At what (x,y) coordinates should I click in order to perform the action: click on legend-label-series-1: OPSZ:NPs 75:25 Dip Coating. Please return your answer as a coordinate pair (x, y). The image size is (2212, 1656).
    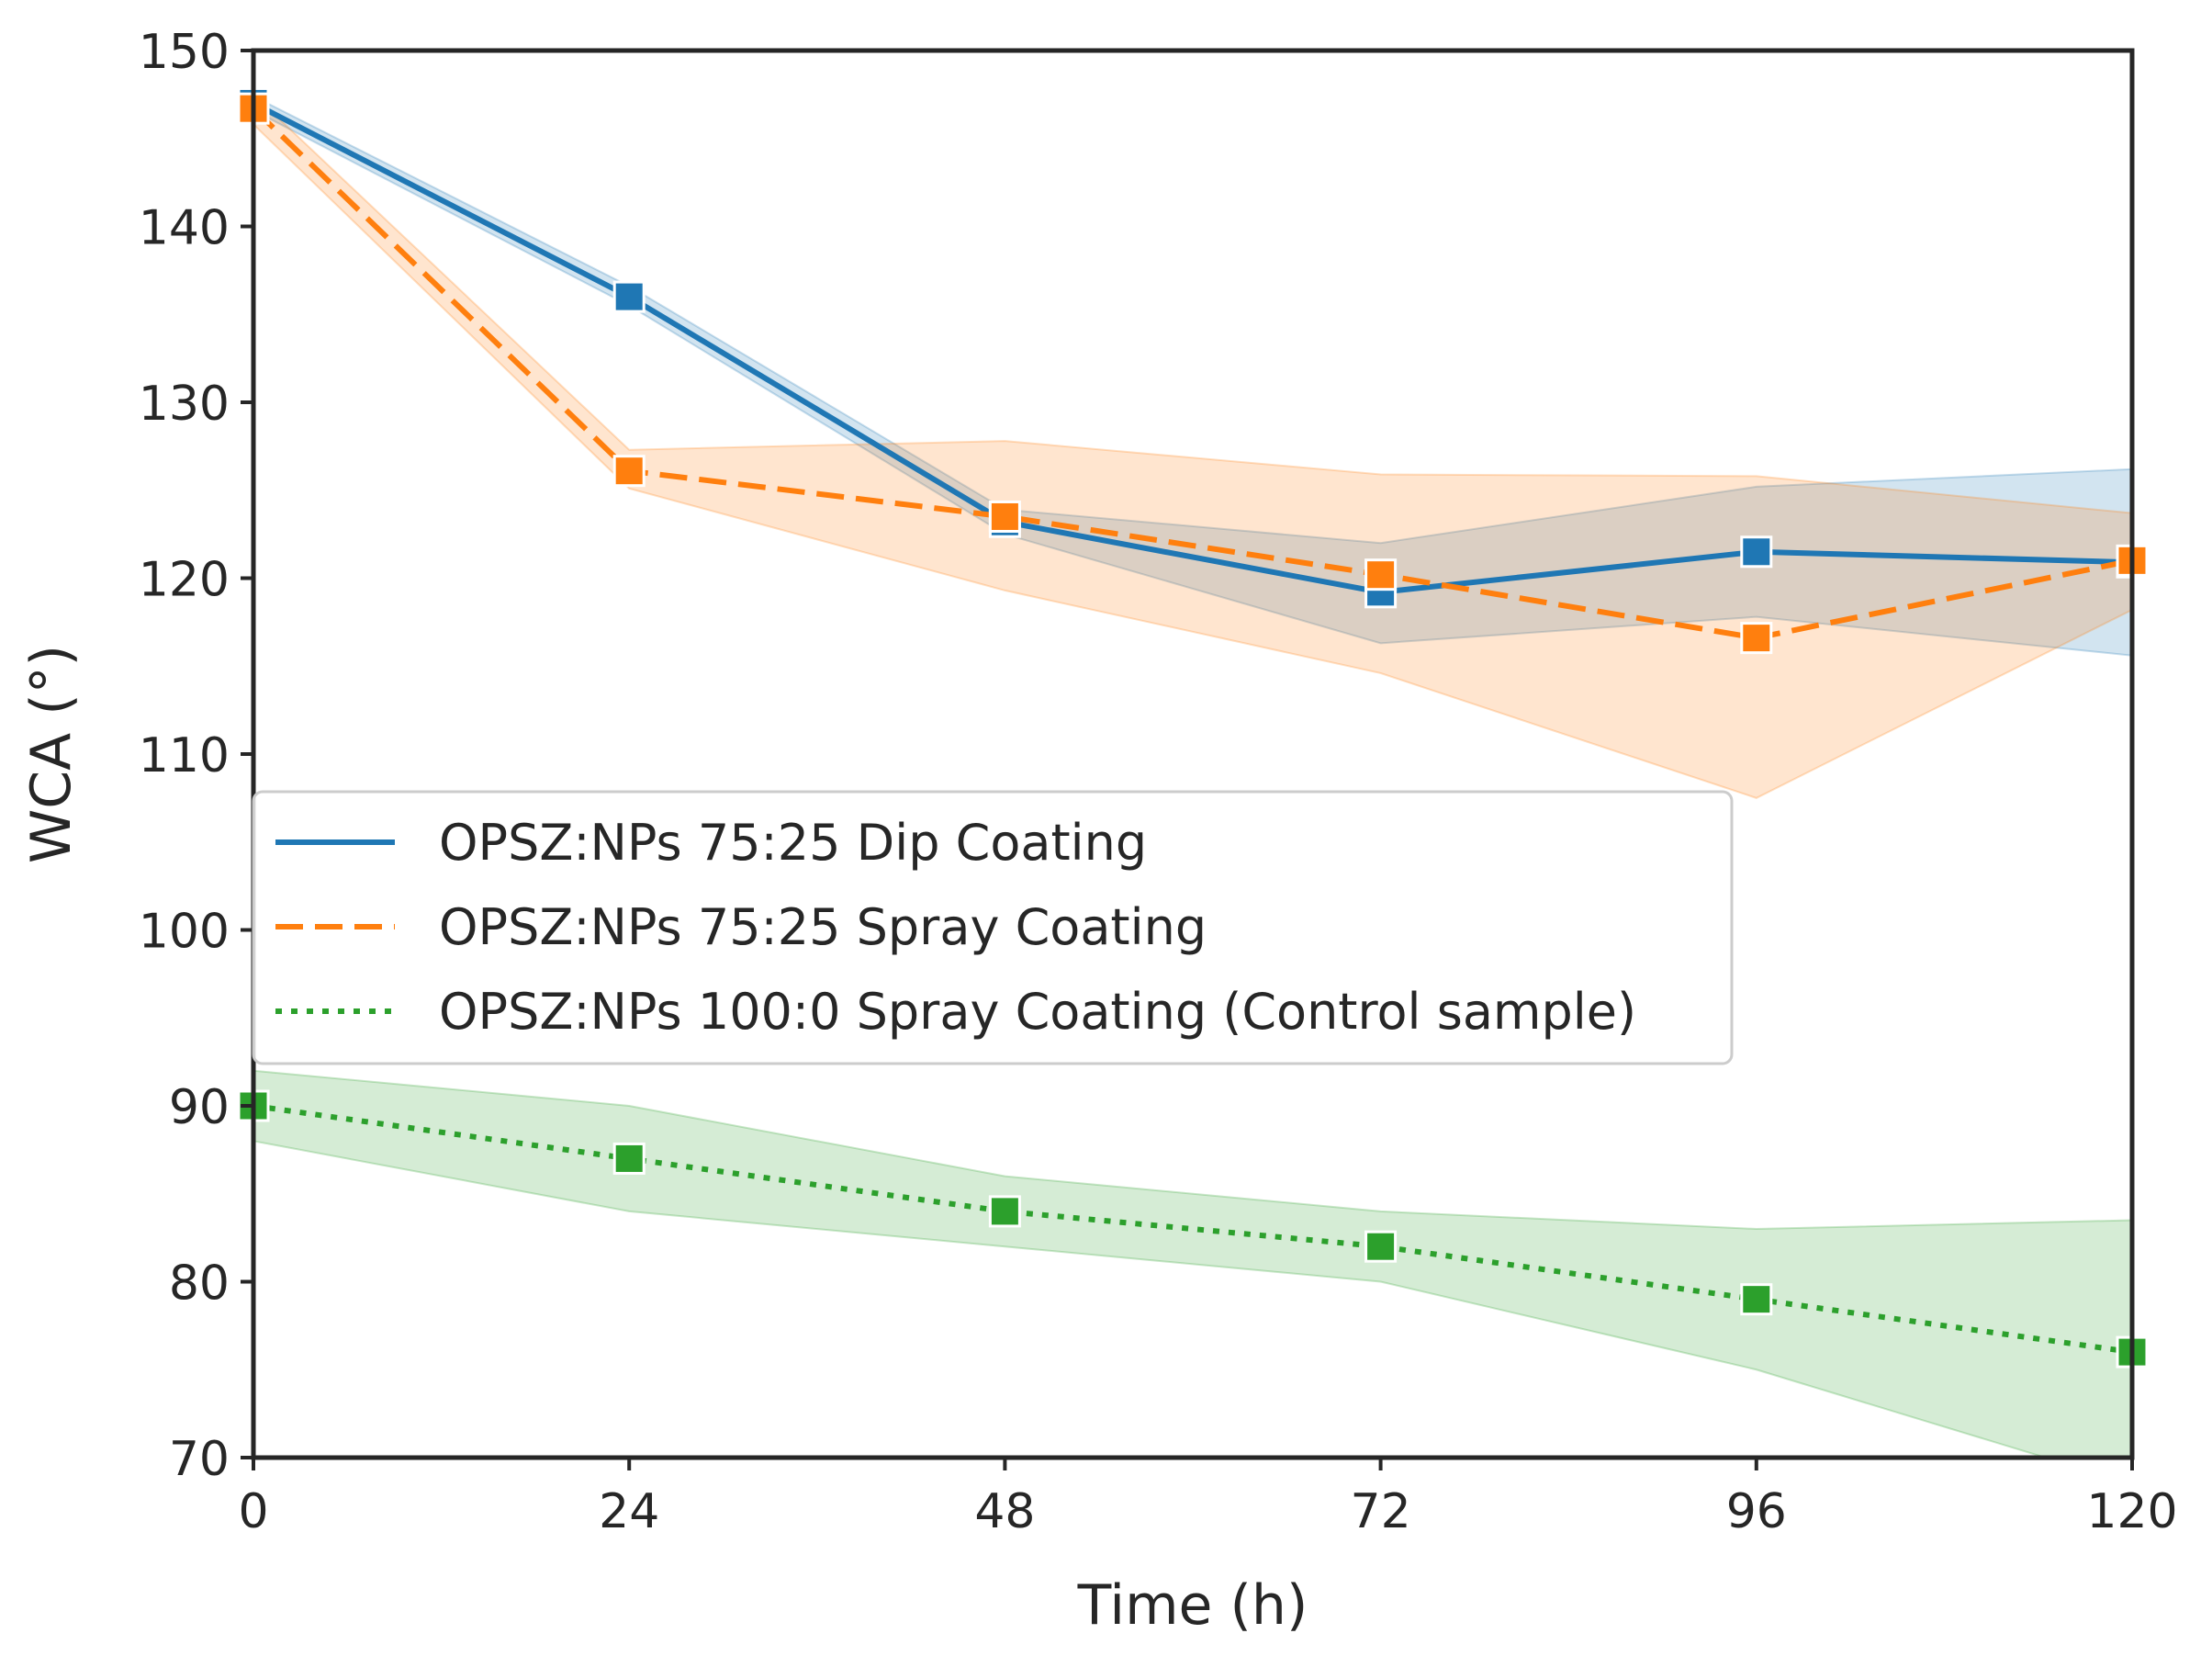
    Looking at the image, I should click on (793, 843).